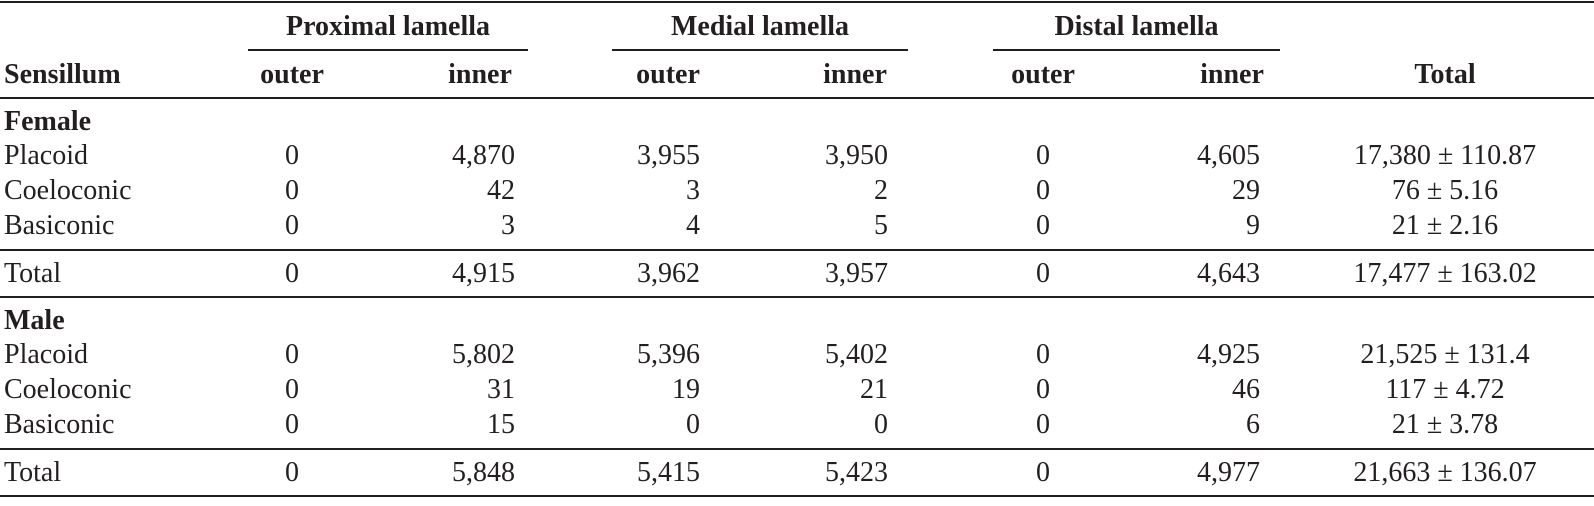 The height and width of the screenshot is (506, 1594). Describe the element at coordinates (1253, 424) in the screenshot. I see `cell: 6` at that location.